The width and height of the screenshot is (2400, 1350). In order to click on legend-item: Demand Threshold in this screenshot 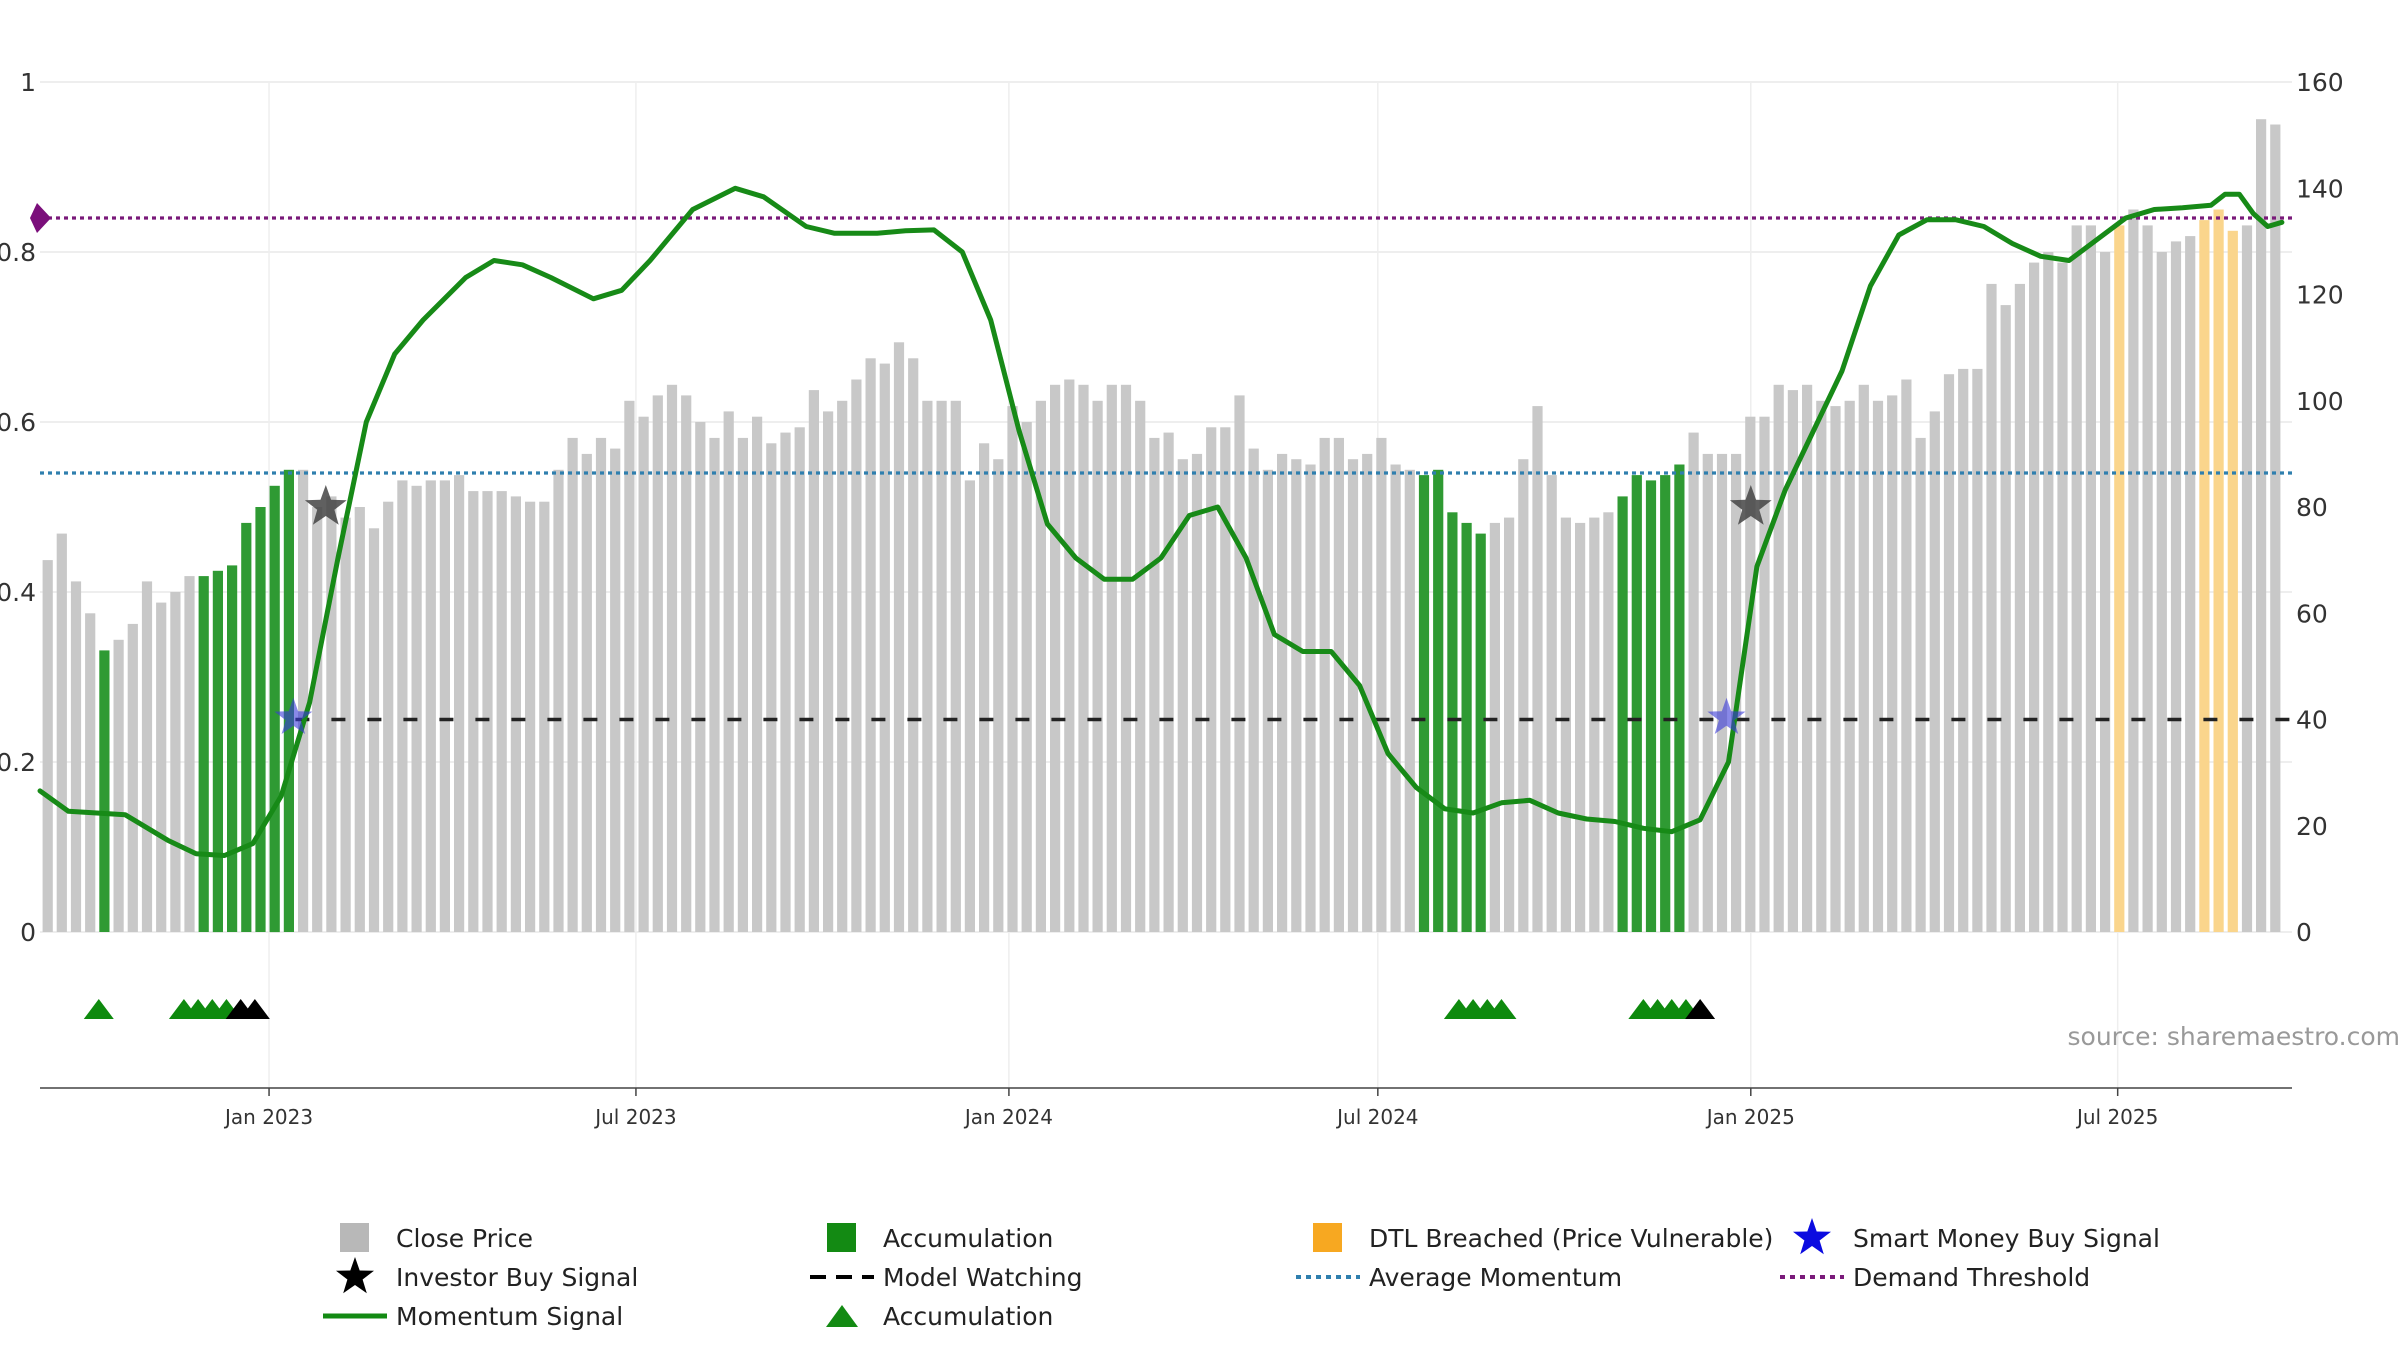, I will do `click(1935, 1277)`.